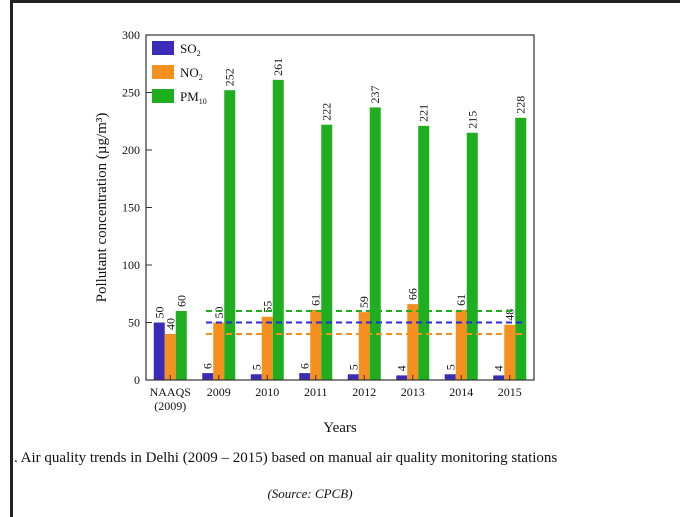 The height and width of the screenshot is (517, 680). What do you see at coordinates (413, 392) in the screenshot?
I see `x-tick-label: 2013` at bounding box center [413, 392].